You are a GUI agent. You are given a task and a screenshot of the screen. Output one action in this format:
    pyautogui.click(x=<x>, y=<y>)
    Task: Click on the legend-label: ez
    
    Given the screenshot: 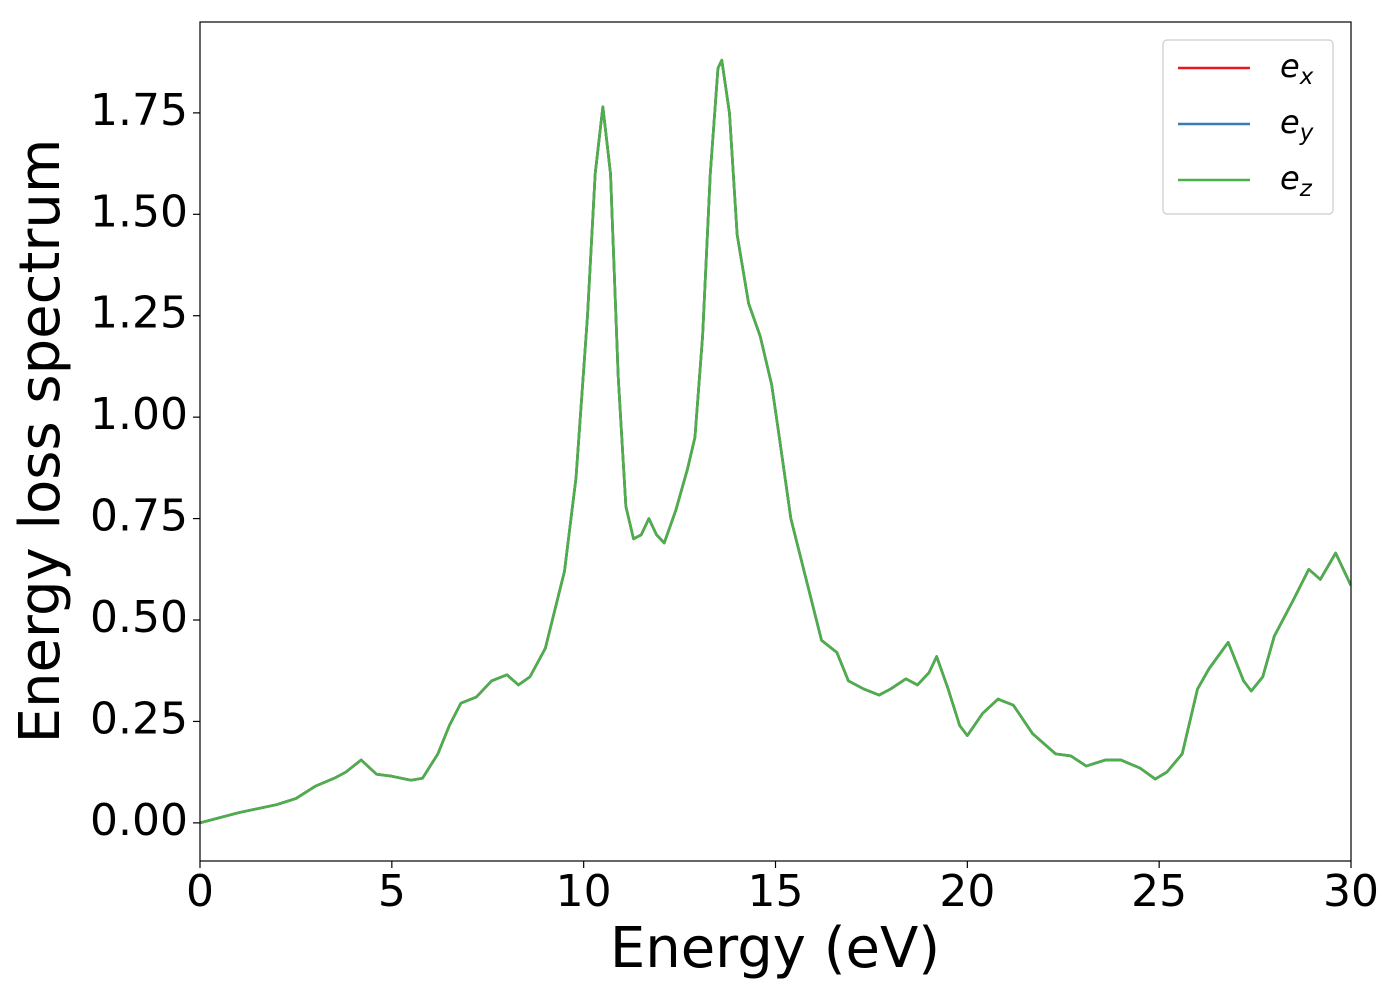 What is the action you would take?
    pyautogui.click(x=1296, y=180)
    